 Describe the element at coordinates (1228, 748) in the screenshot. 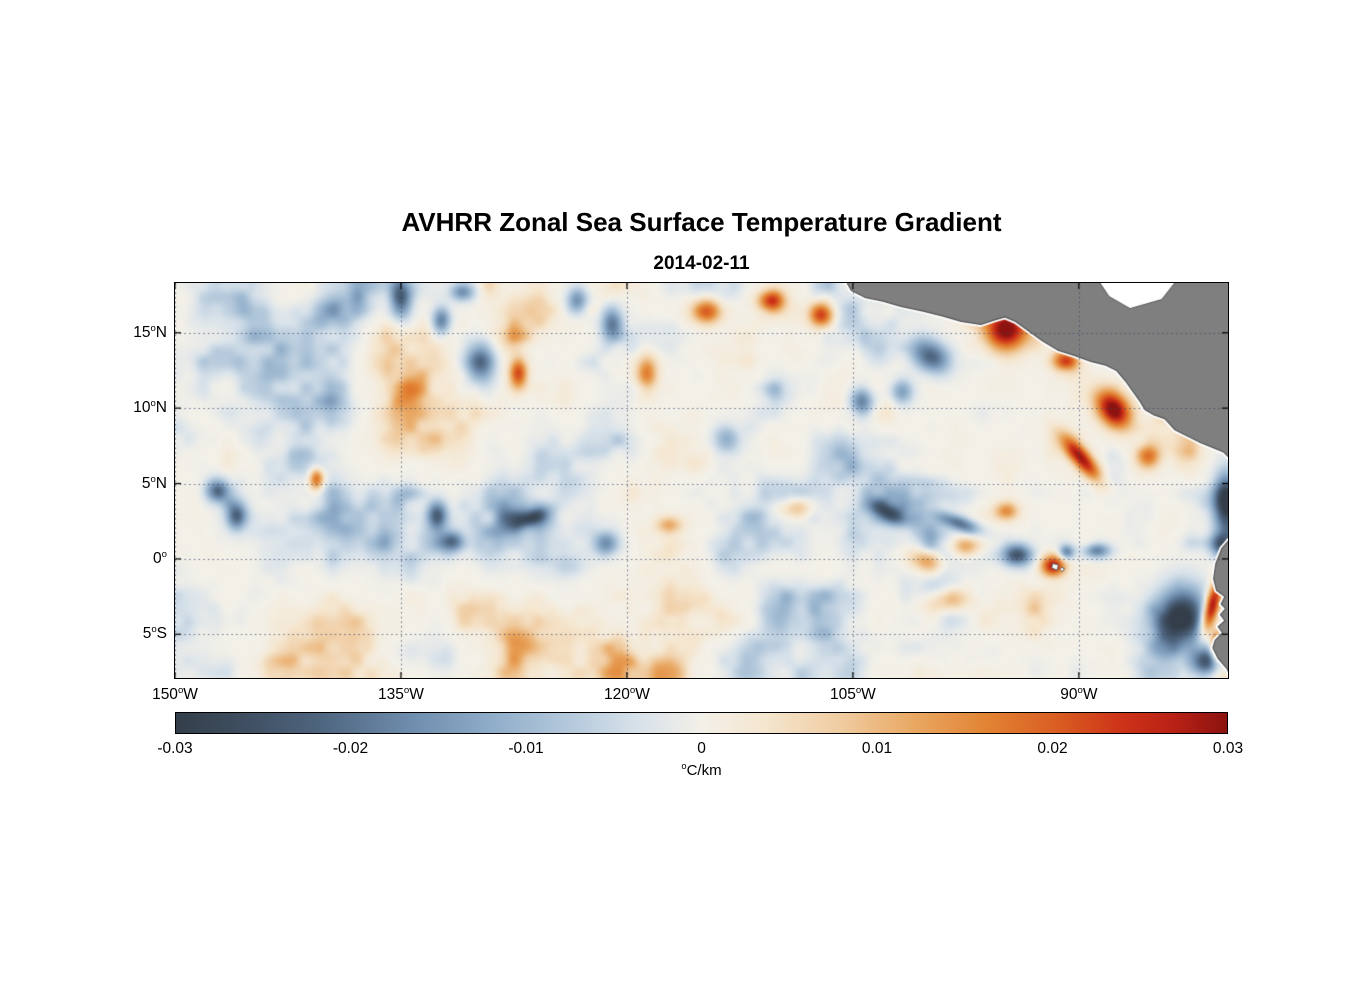

I see `colorbar-tick-label: 0.03` at that location.